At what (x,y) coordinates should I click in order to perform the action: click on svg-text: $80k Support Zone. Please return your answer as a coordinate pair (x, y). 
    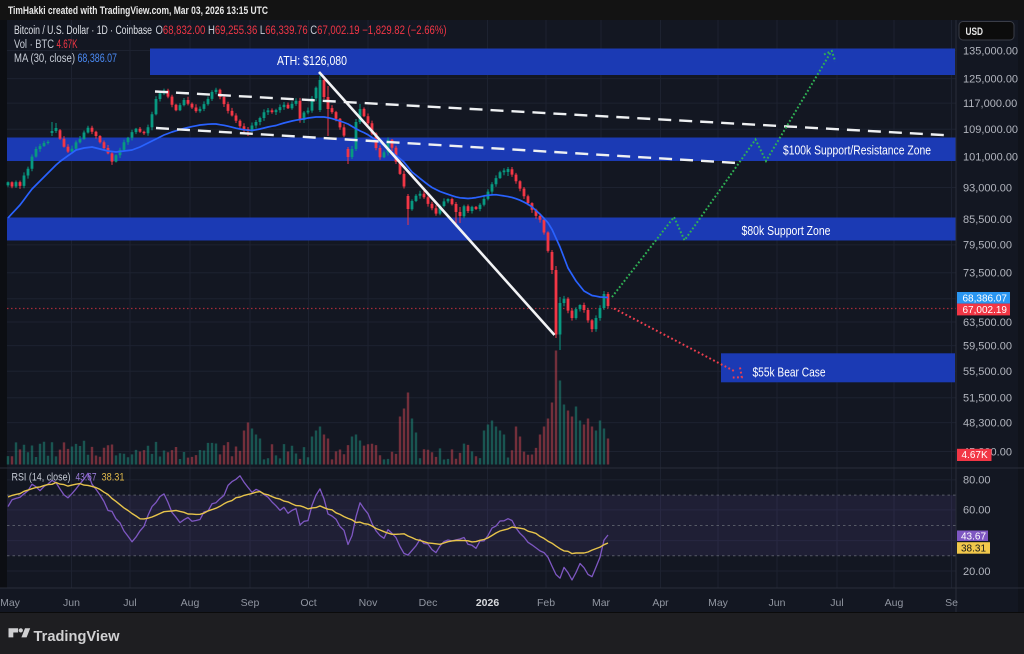
    Looking at the image, I should click on (786, 231).